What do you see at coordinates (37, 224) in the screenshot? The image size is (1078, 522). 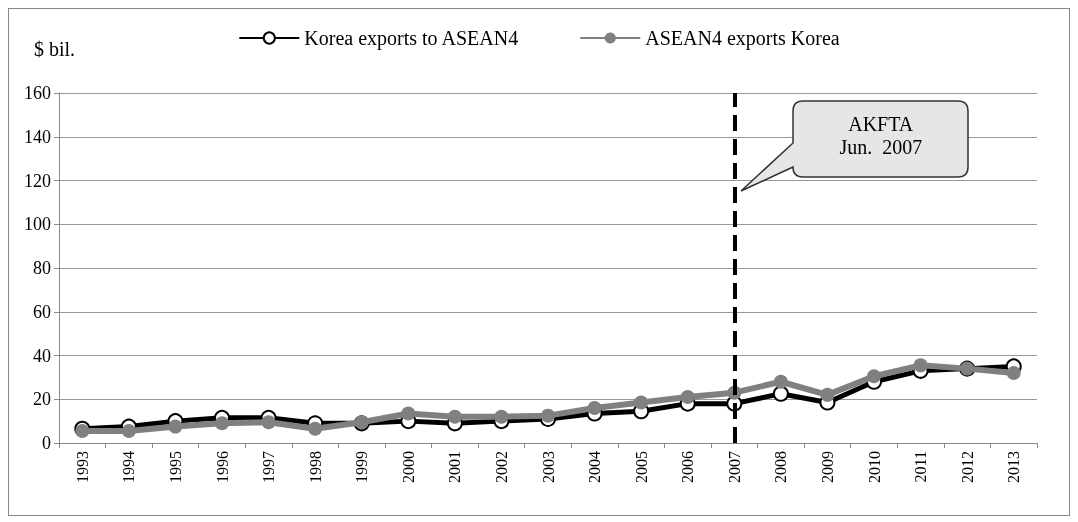 I see `y-tick-label: 100` at bounding box center [37, 224].